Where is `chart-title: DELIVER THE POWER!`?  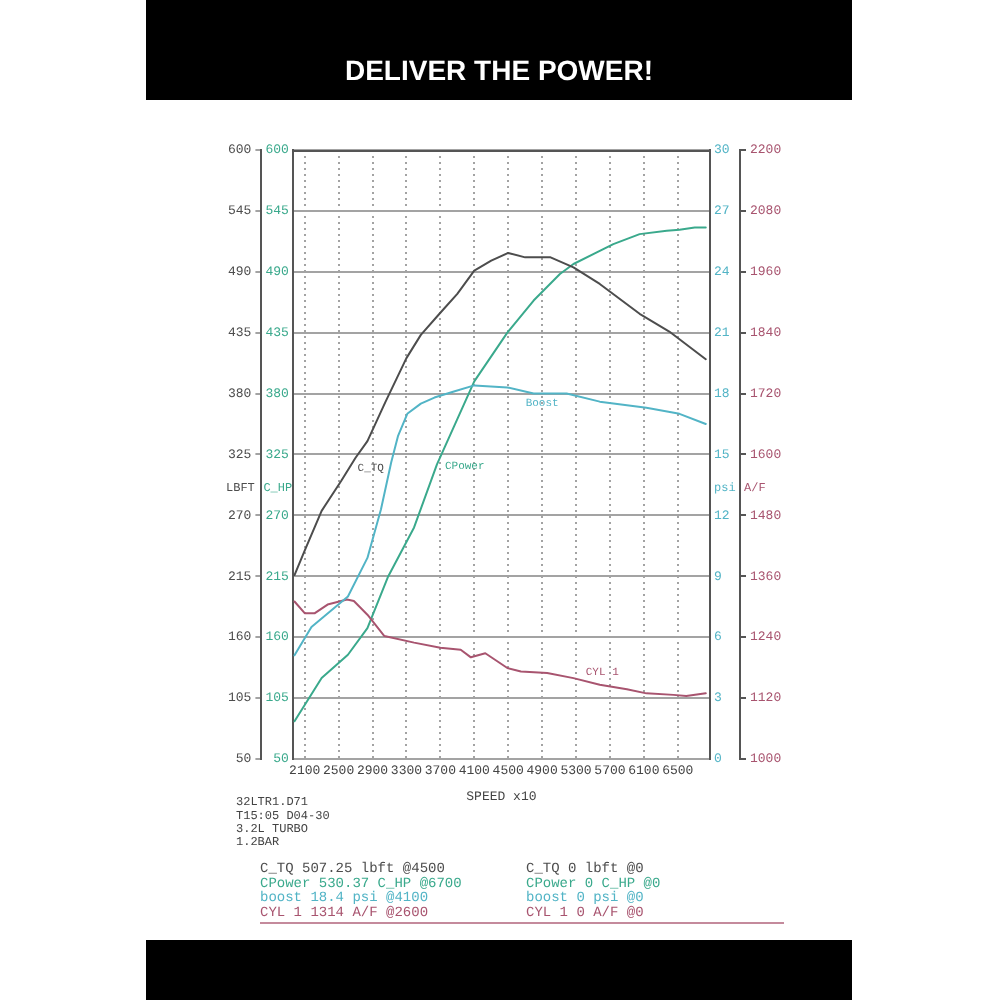
chart-title: DELIVER THE POWER! is located at coordinates (498, 70).